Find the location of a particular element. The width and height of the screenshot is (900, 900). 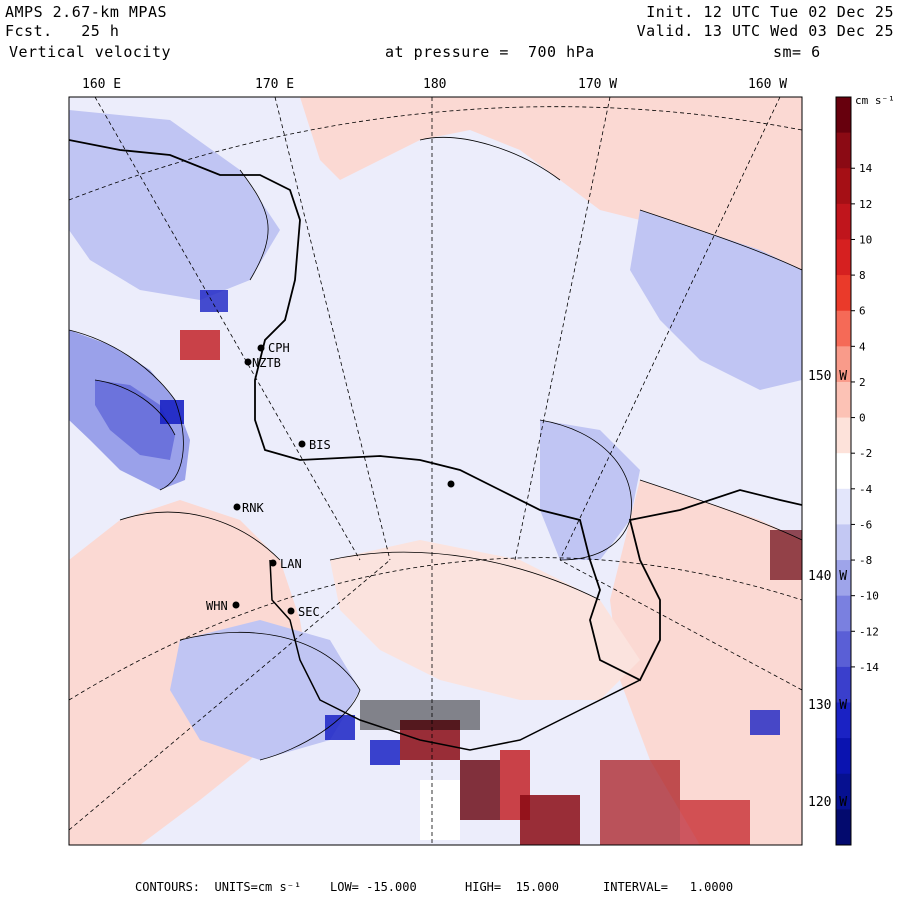

field-name: Vertical velocity is located at coordinates (90, 52).